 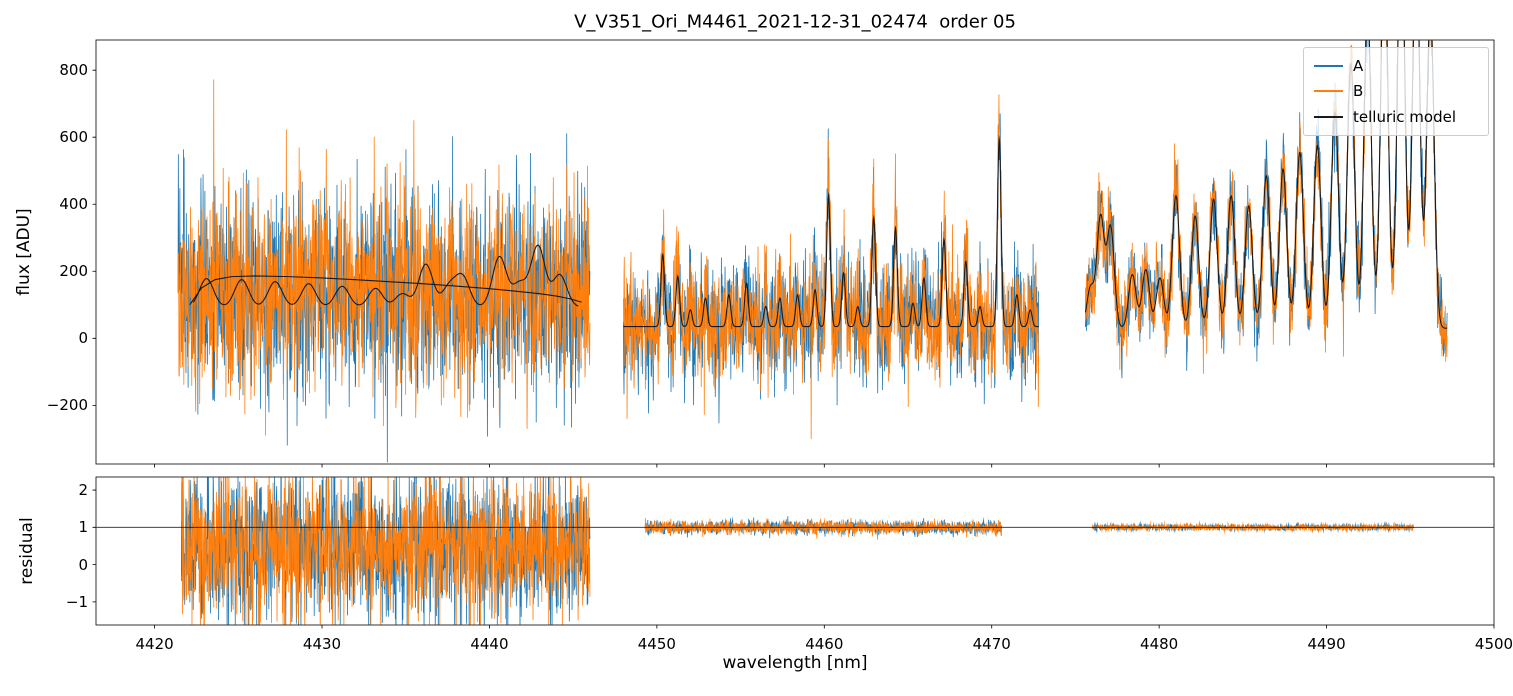 What do you see at coordinates (1396, 91) in the screenshot?
I see `legend-entry: B` at bounding box center [1396, 91].